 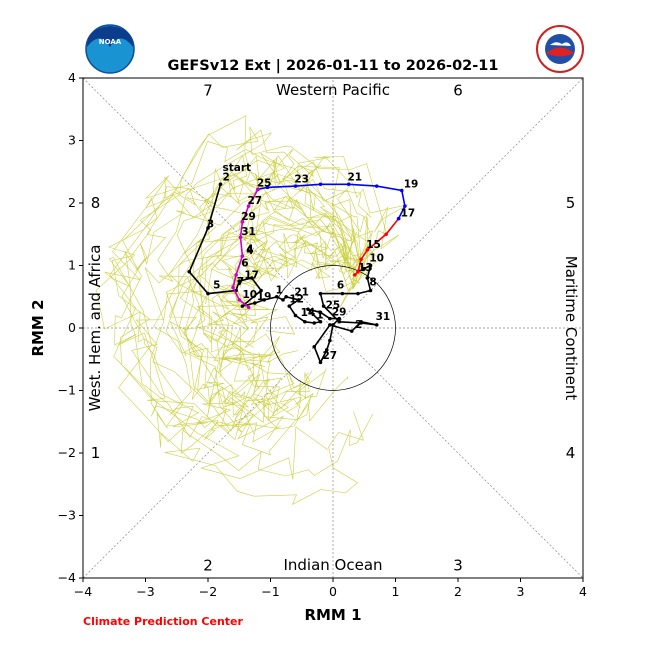 I want to click on point-label: 13, so click(x=365, y=268).